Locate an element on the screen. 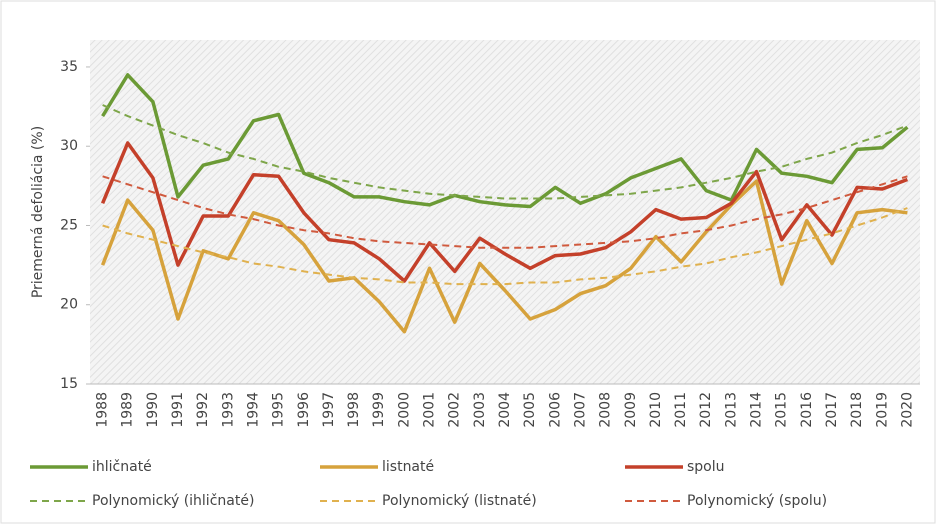 This screenshot has height=525, width=937. y-tick-label: 20 is located at coordinates (69, 305).